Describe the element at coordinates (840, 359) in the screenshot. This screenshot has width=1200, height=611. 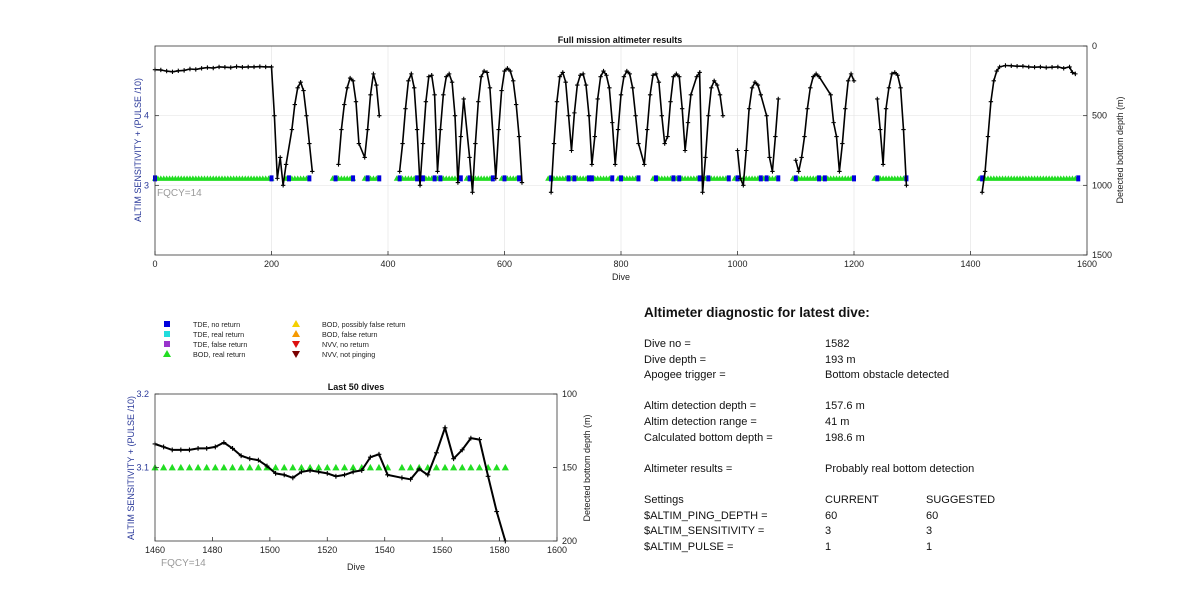
I see `dive-depth-value: 193 m` at that location.